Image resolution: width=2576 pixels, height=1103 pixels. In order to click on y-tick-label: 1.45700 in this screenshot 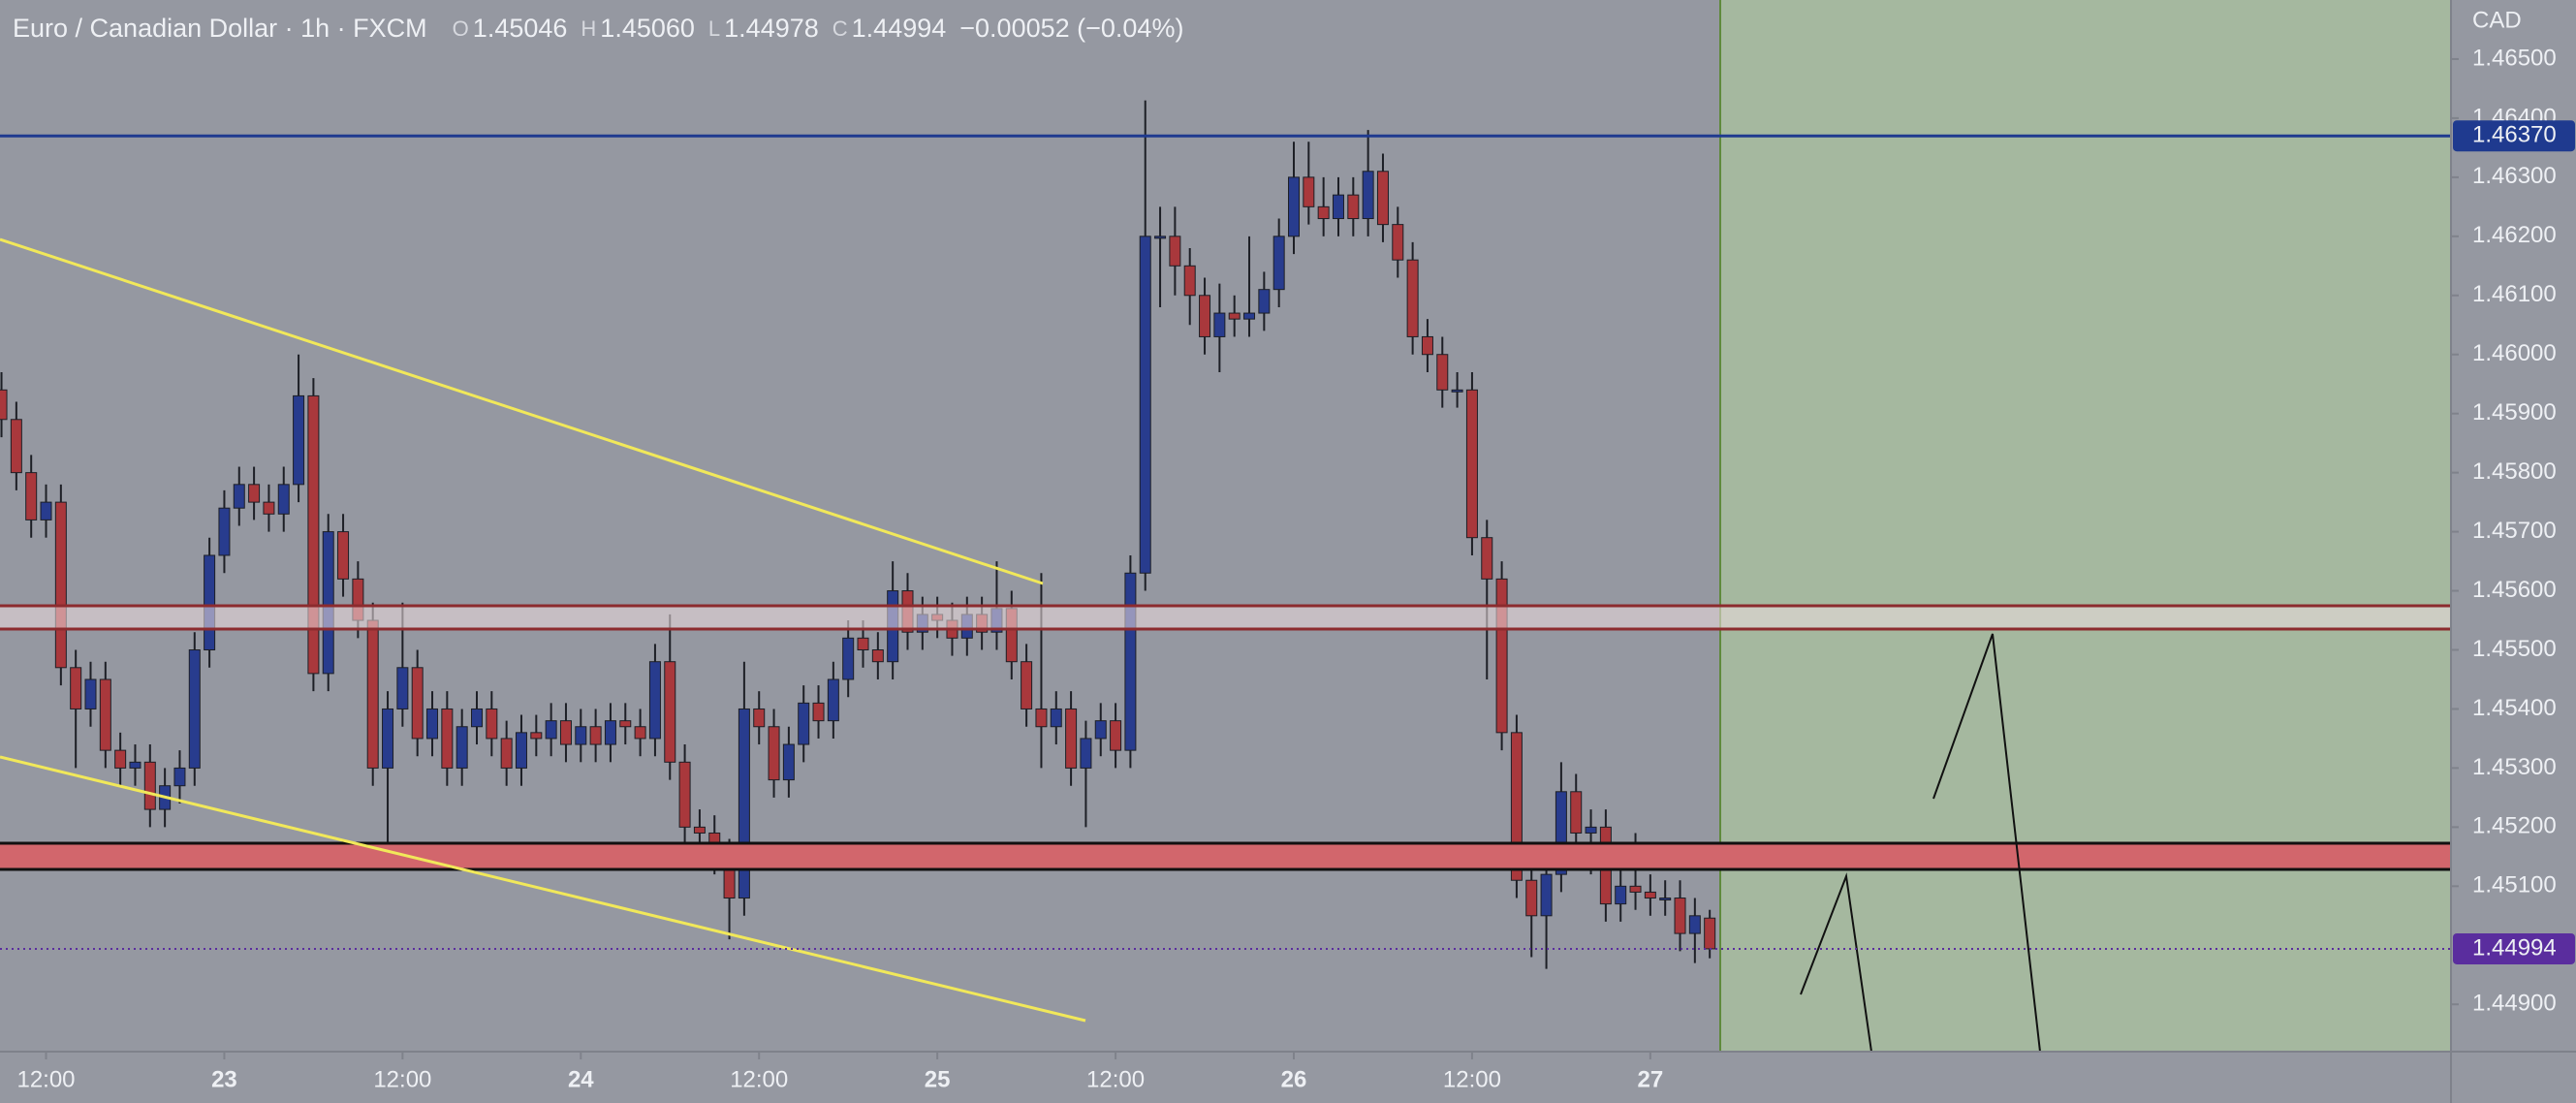, I will do `click(2514, 531)`.